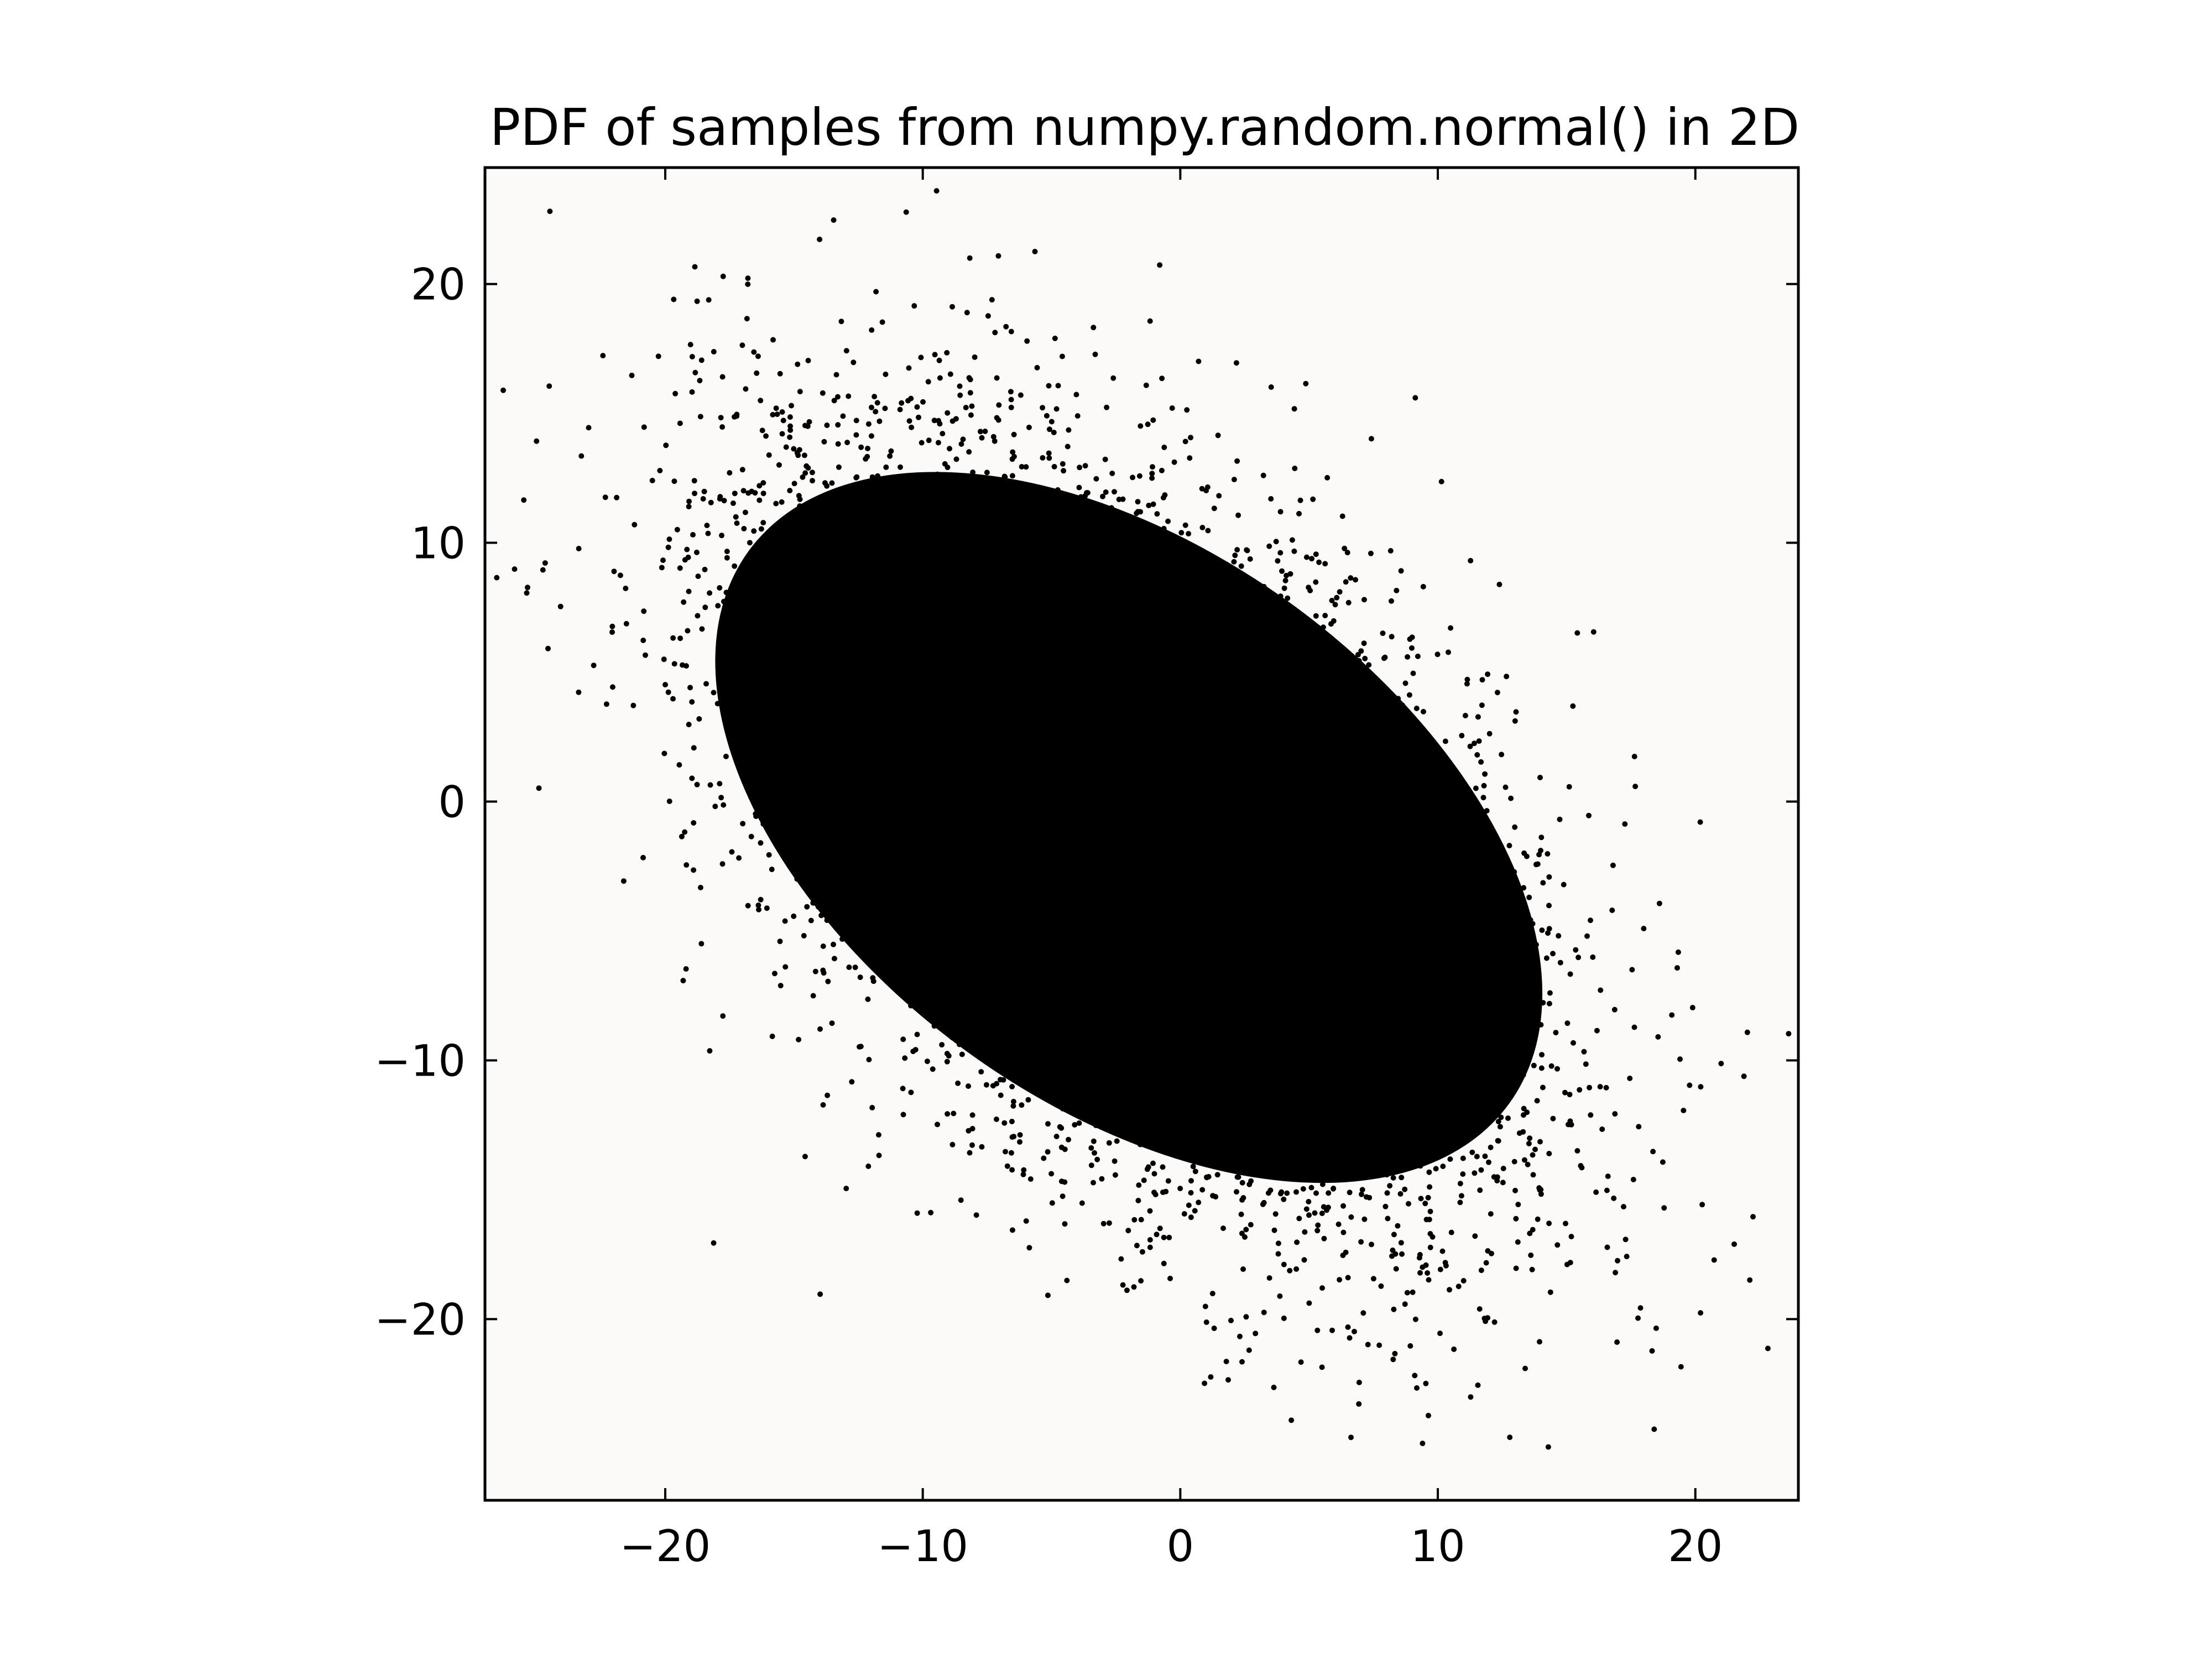 The height and width of the screenshot is (1659, 2212). What do you see at coordinates (666, 1547) in the screenshot?
I see `x-tick-label: −20` at bounding box center [666, 1547].